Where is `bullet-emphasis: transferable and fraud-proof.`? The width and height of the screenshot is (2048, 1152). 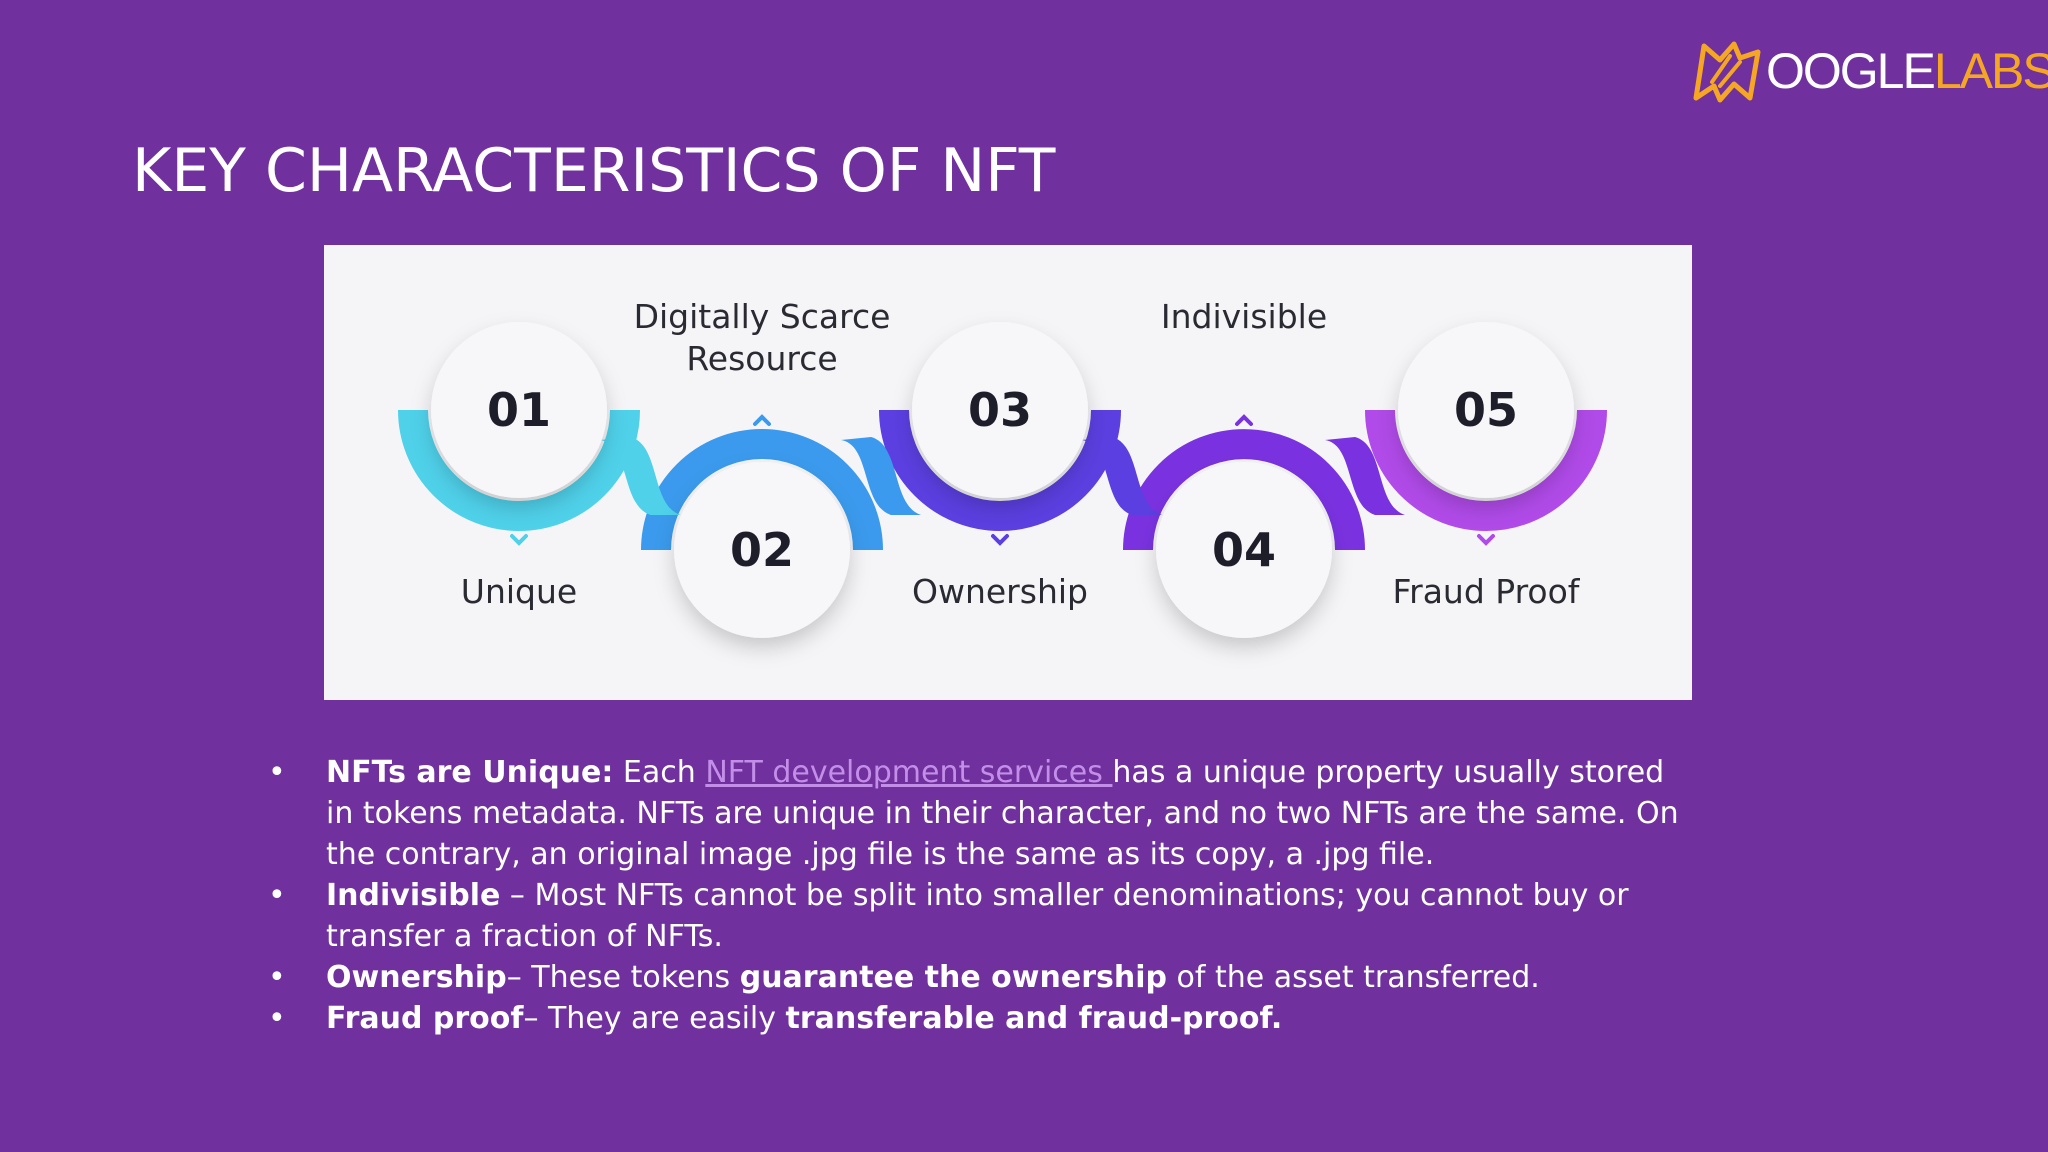
bullet-emphasis: transferable and fraud-proof. is located at coordinates (1034, 1018).